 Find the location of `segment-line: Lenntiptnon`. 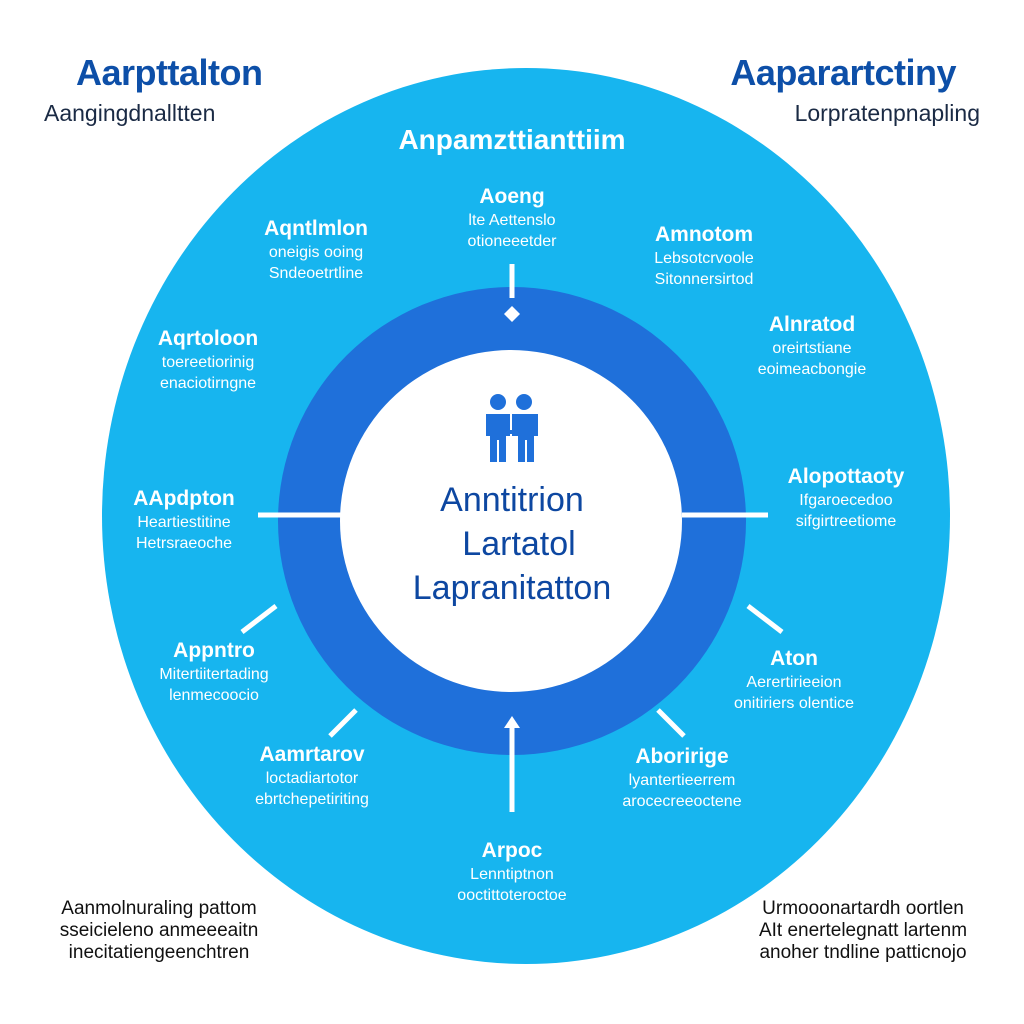

segment-line: Lenntiptnon is located at coordinates (512, 874).